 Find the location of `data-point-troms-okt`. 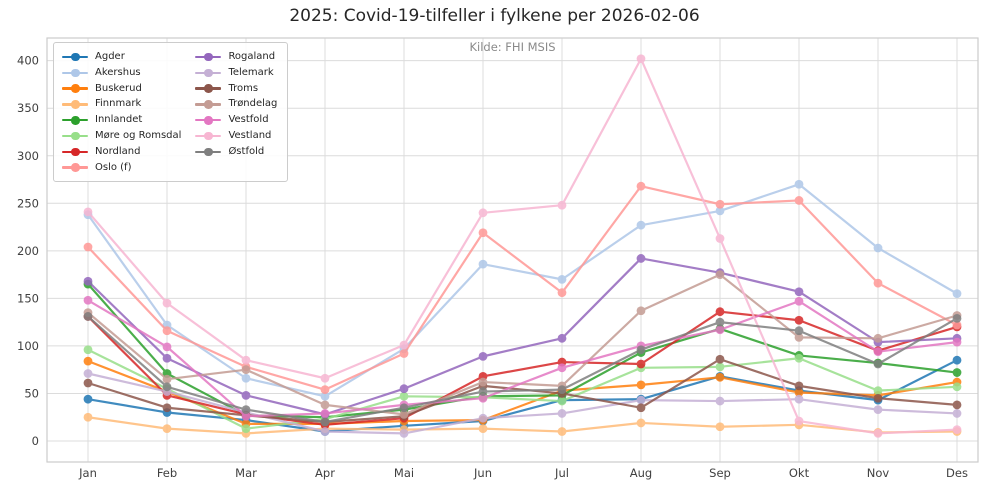

data-point-troms-okt is located at coordinates (799, 386).